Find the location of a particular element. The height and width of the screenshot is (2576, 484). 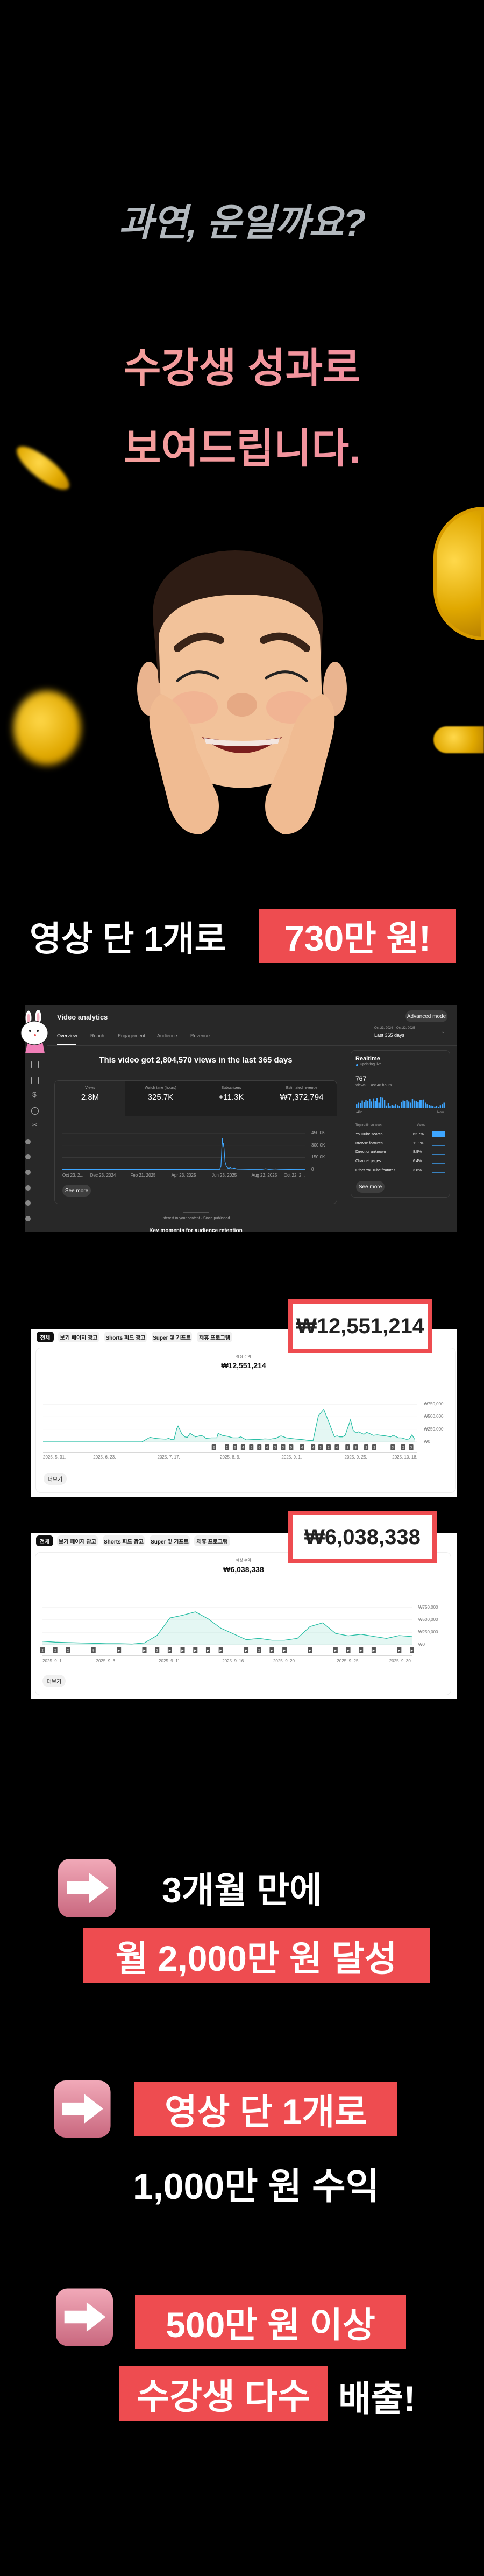

advanced-mode-button: Advanced mode is located at coordinates (426, 1016).